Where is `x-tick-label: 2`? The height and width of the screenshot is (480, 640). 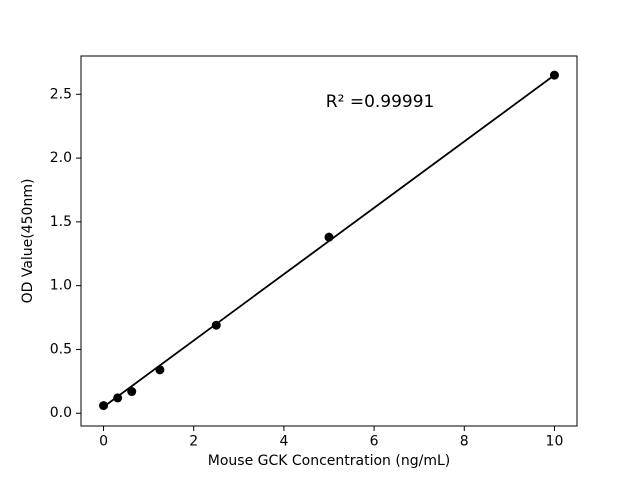 x-tick-label: 2 is located at coordinates (193, 442).